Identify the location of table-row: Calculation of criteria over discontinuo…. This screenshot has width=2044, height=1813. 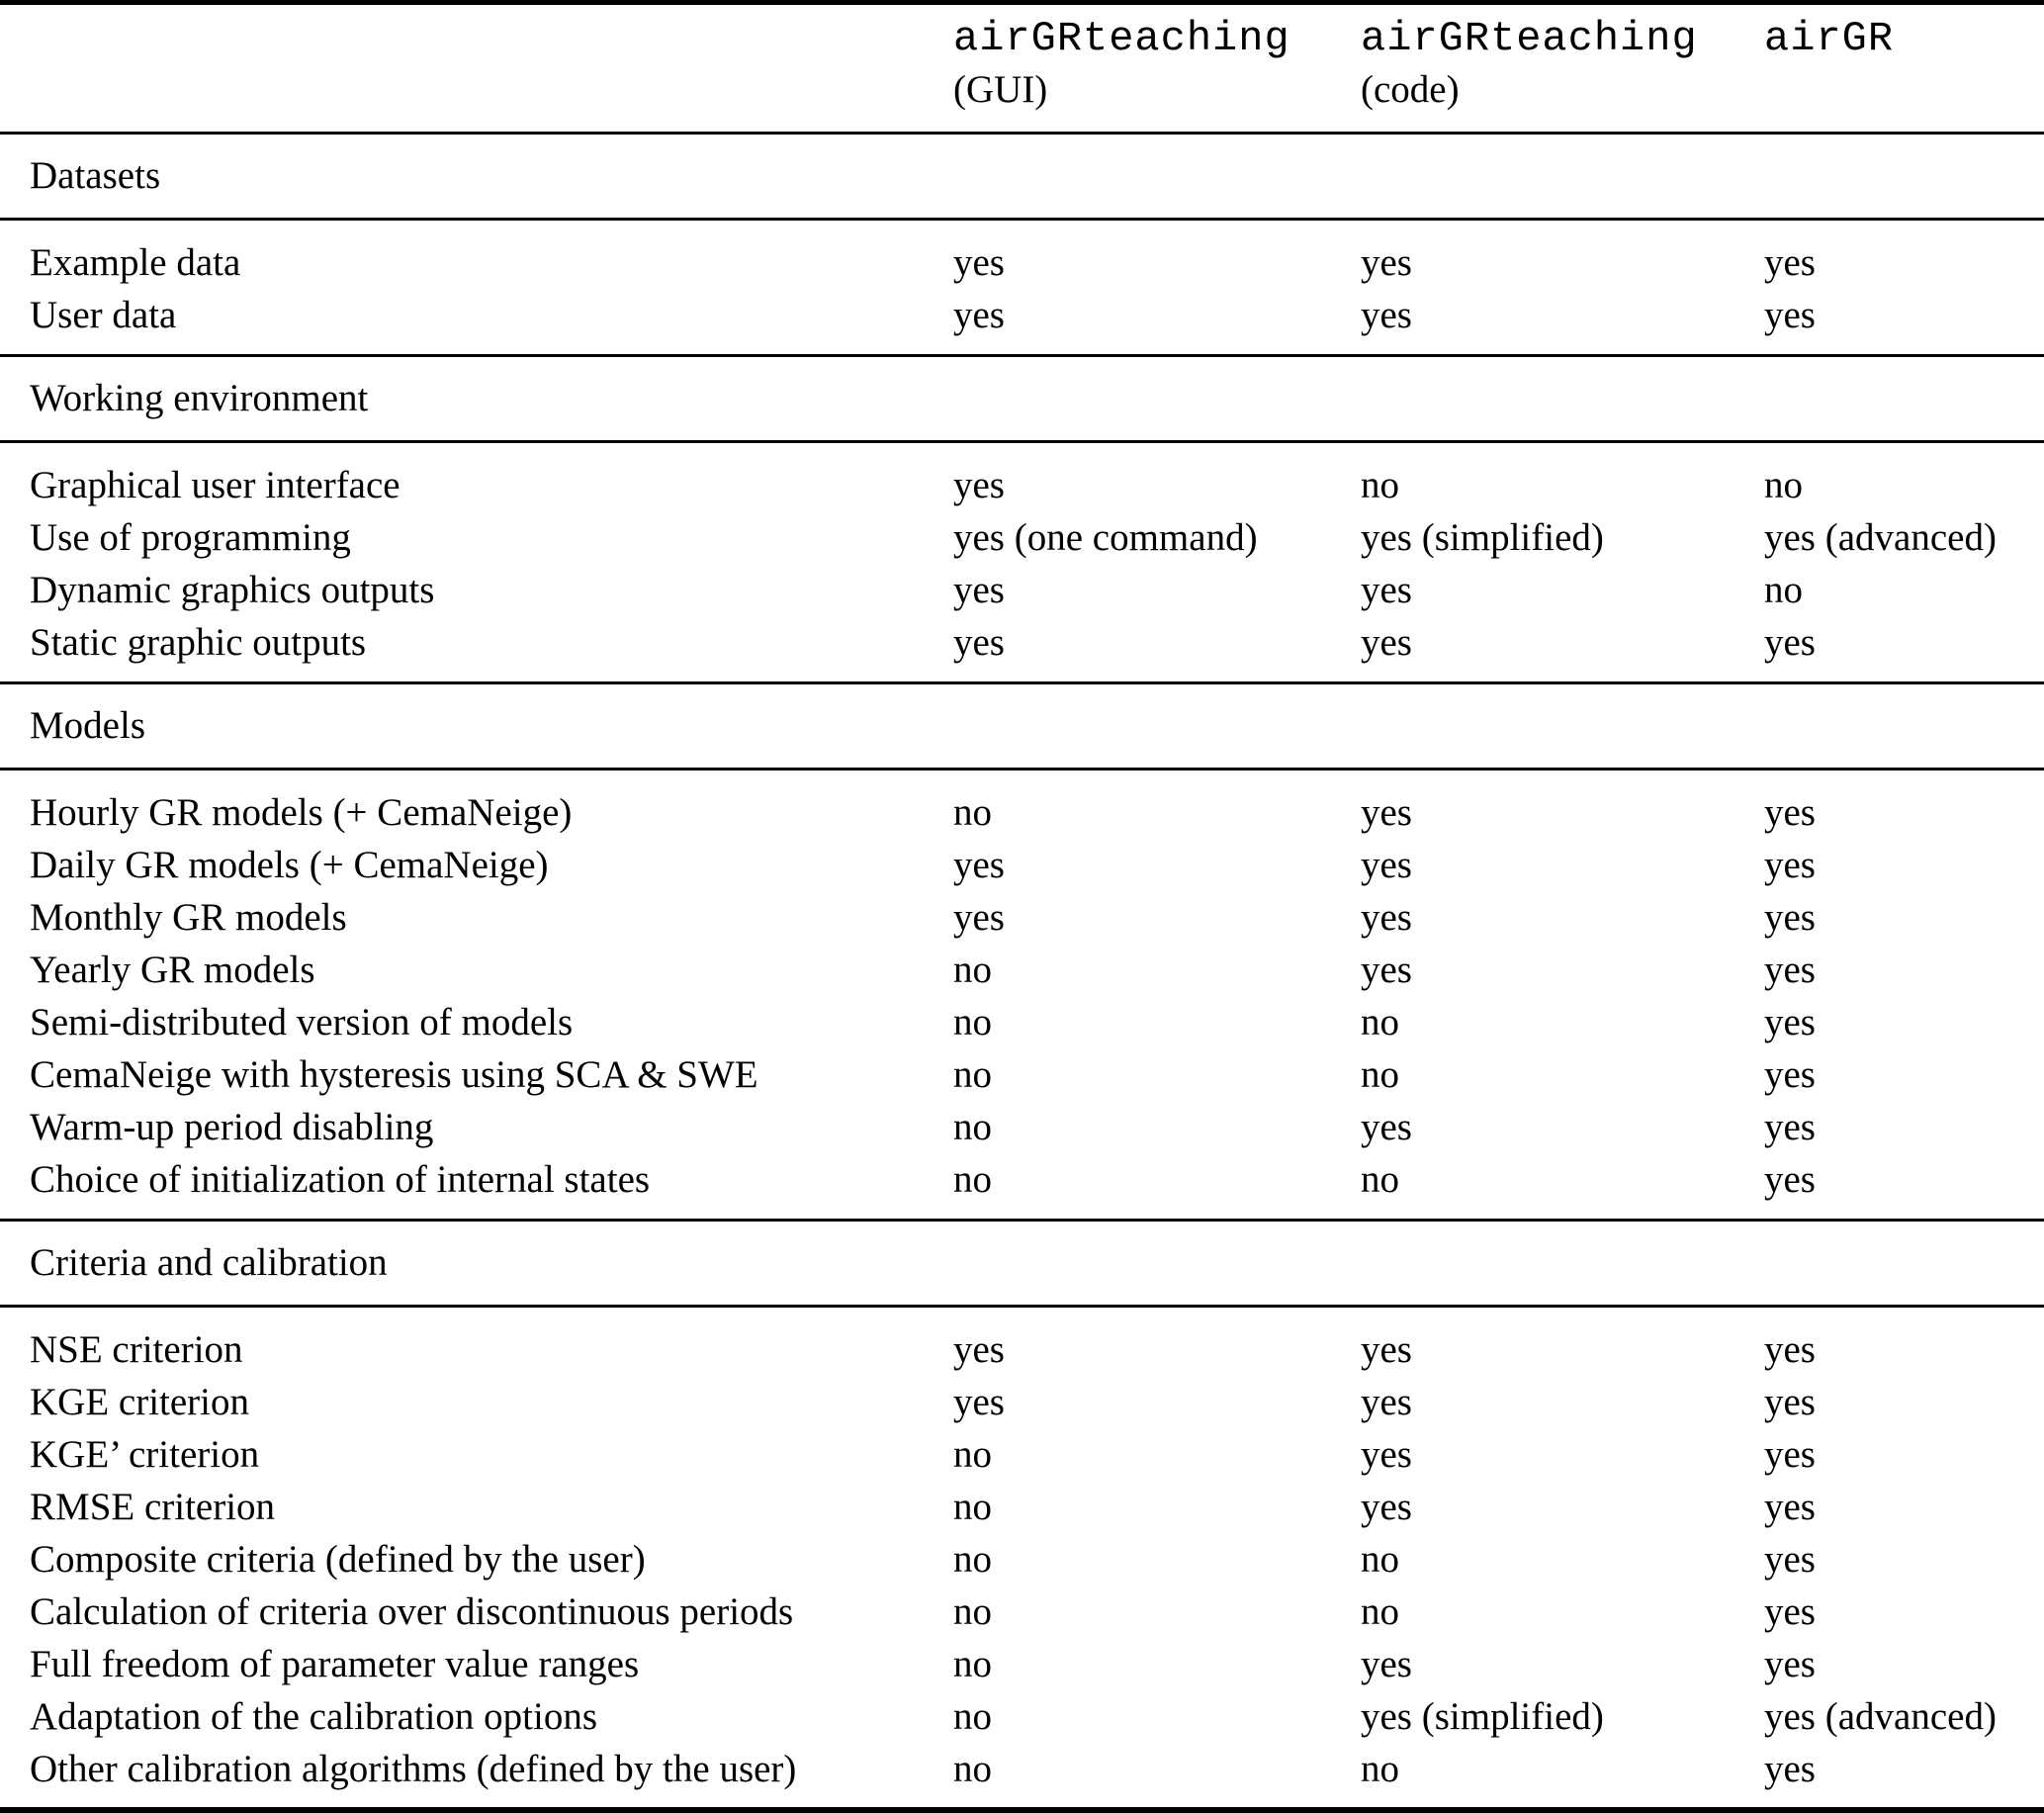
(1022, 1612).